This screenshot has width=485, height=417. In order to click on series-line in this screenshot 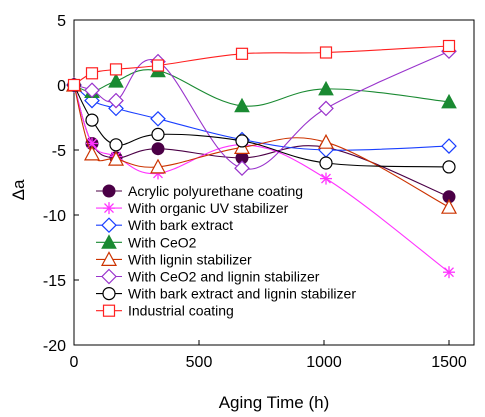, I will do `click(261, 88)`.